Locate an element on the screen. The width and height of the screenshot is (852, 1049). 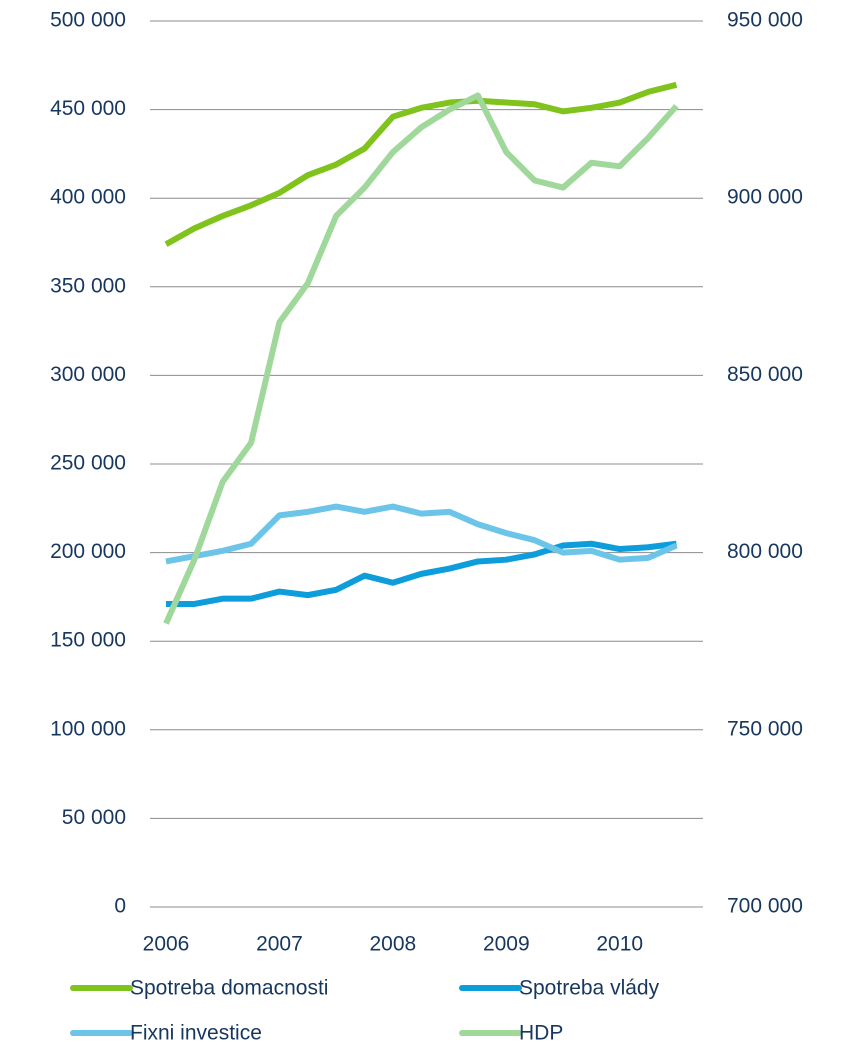
y-tick-label: 250 000 is located at coordinates (88, 463).